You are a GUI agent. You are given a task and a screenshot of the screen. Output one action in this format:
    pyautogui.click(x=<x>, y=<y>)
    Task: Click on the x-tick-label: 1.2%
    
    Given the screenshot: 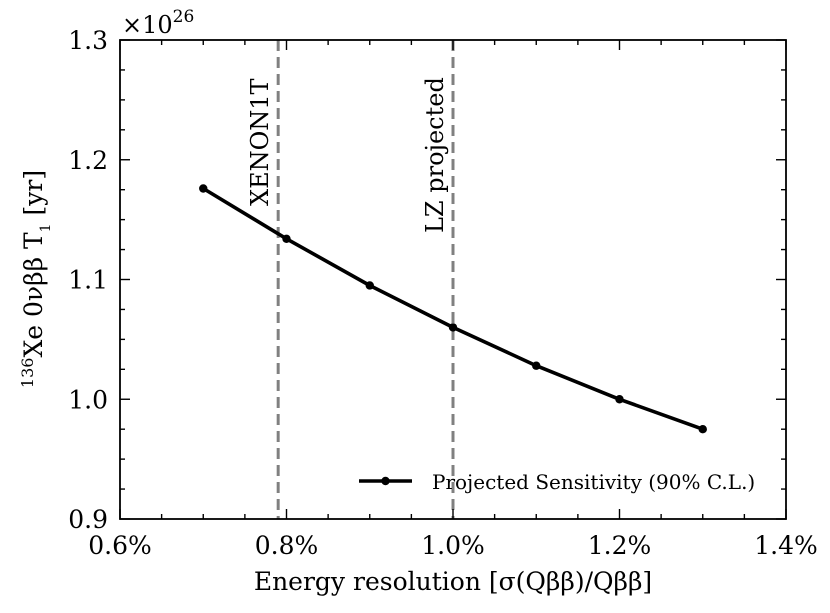 What is the action you would take?
    pyautogui.click(x=620, y=545)
    